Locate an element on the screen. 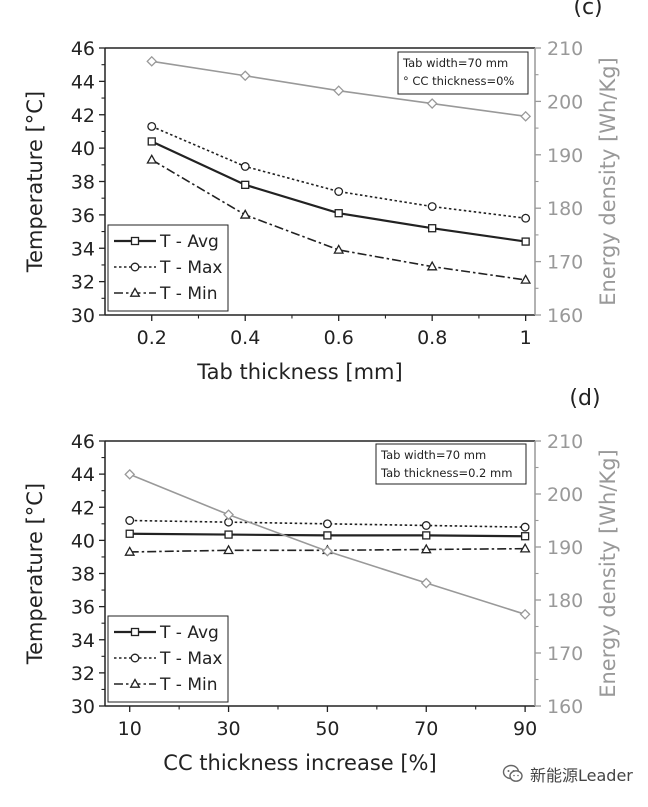 This screenshot has height=807, width=648. x-tick-label: 90 is located at coordinates (525, 729).